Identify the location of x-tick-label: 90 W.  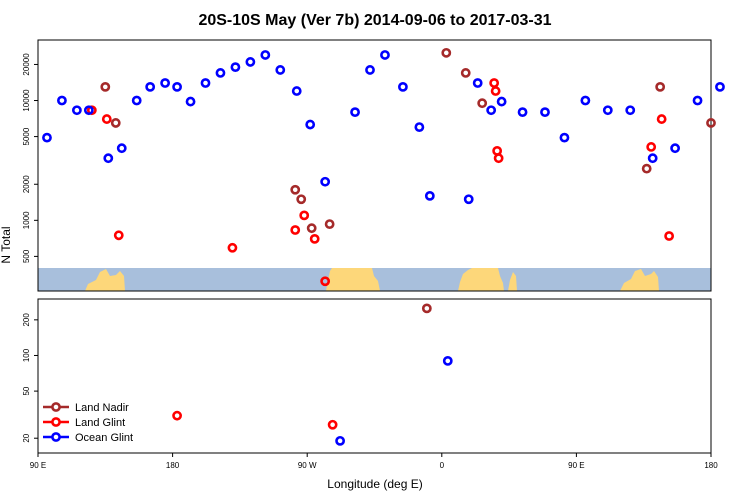
(307, 465).